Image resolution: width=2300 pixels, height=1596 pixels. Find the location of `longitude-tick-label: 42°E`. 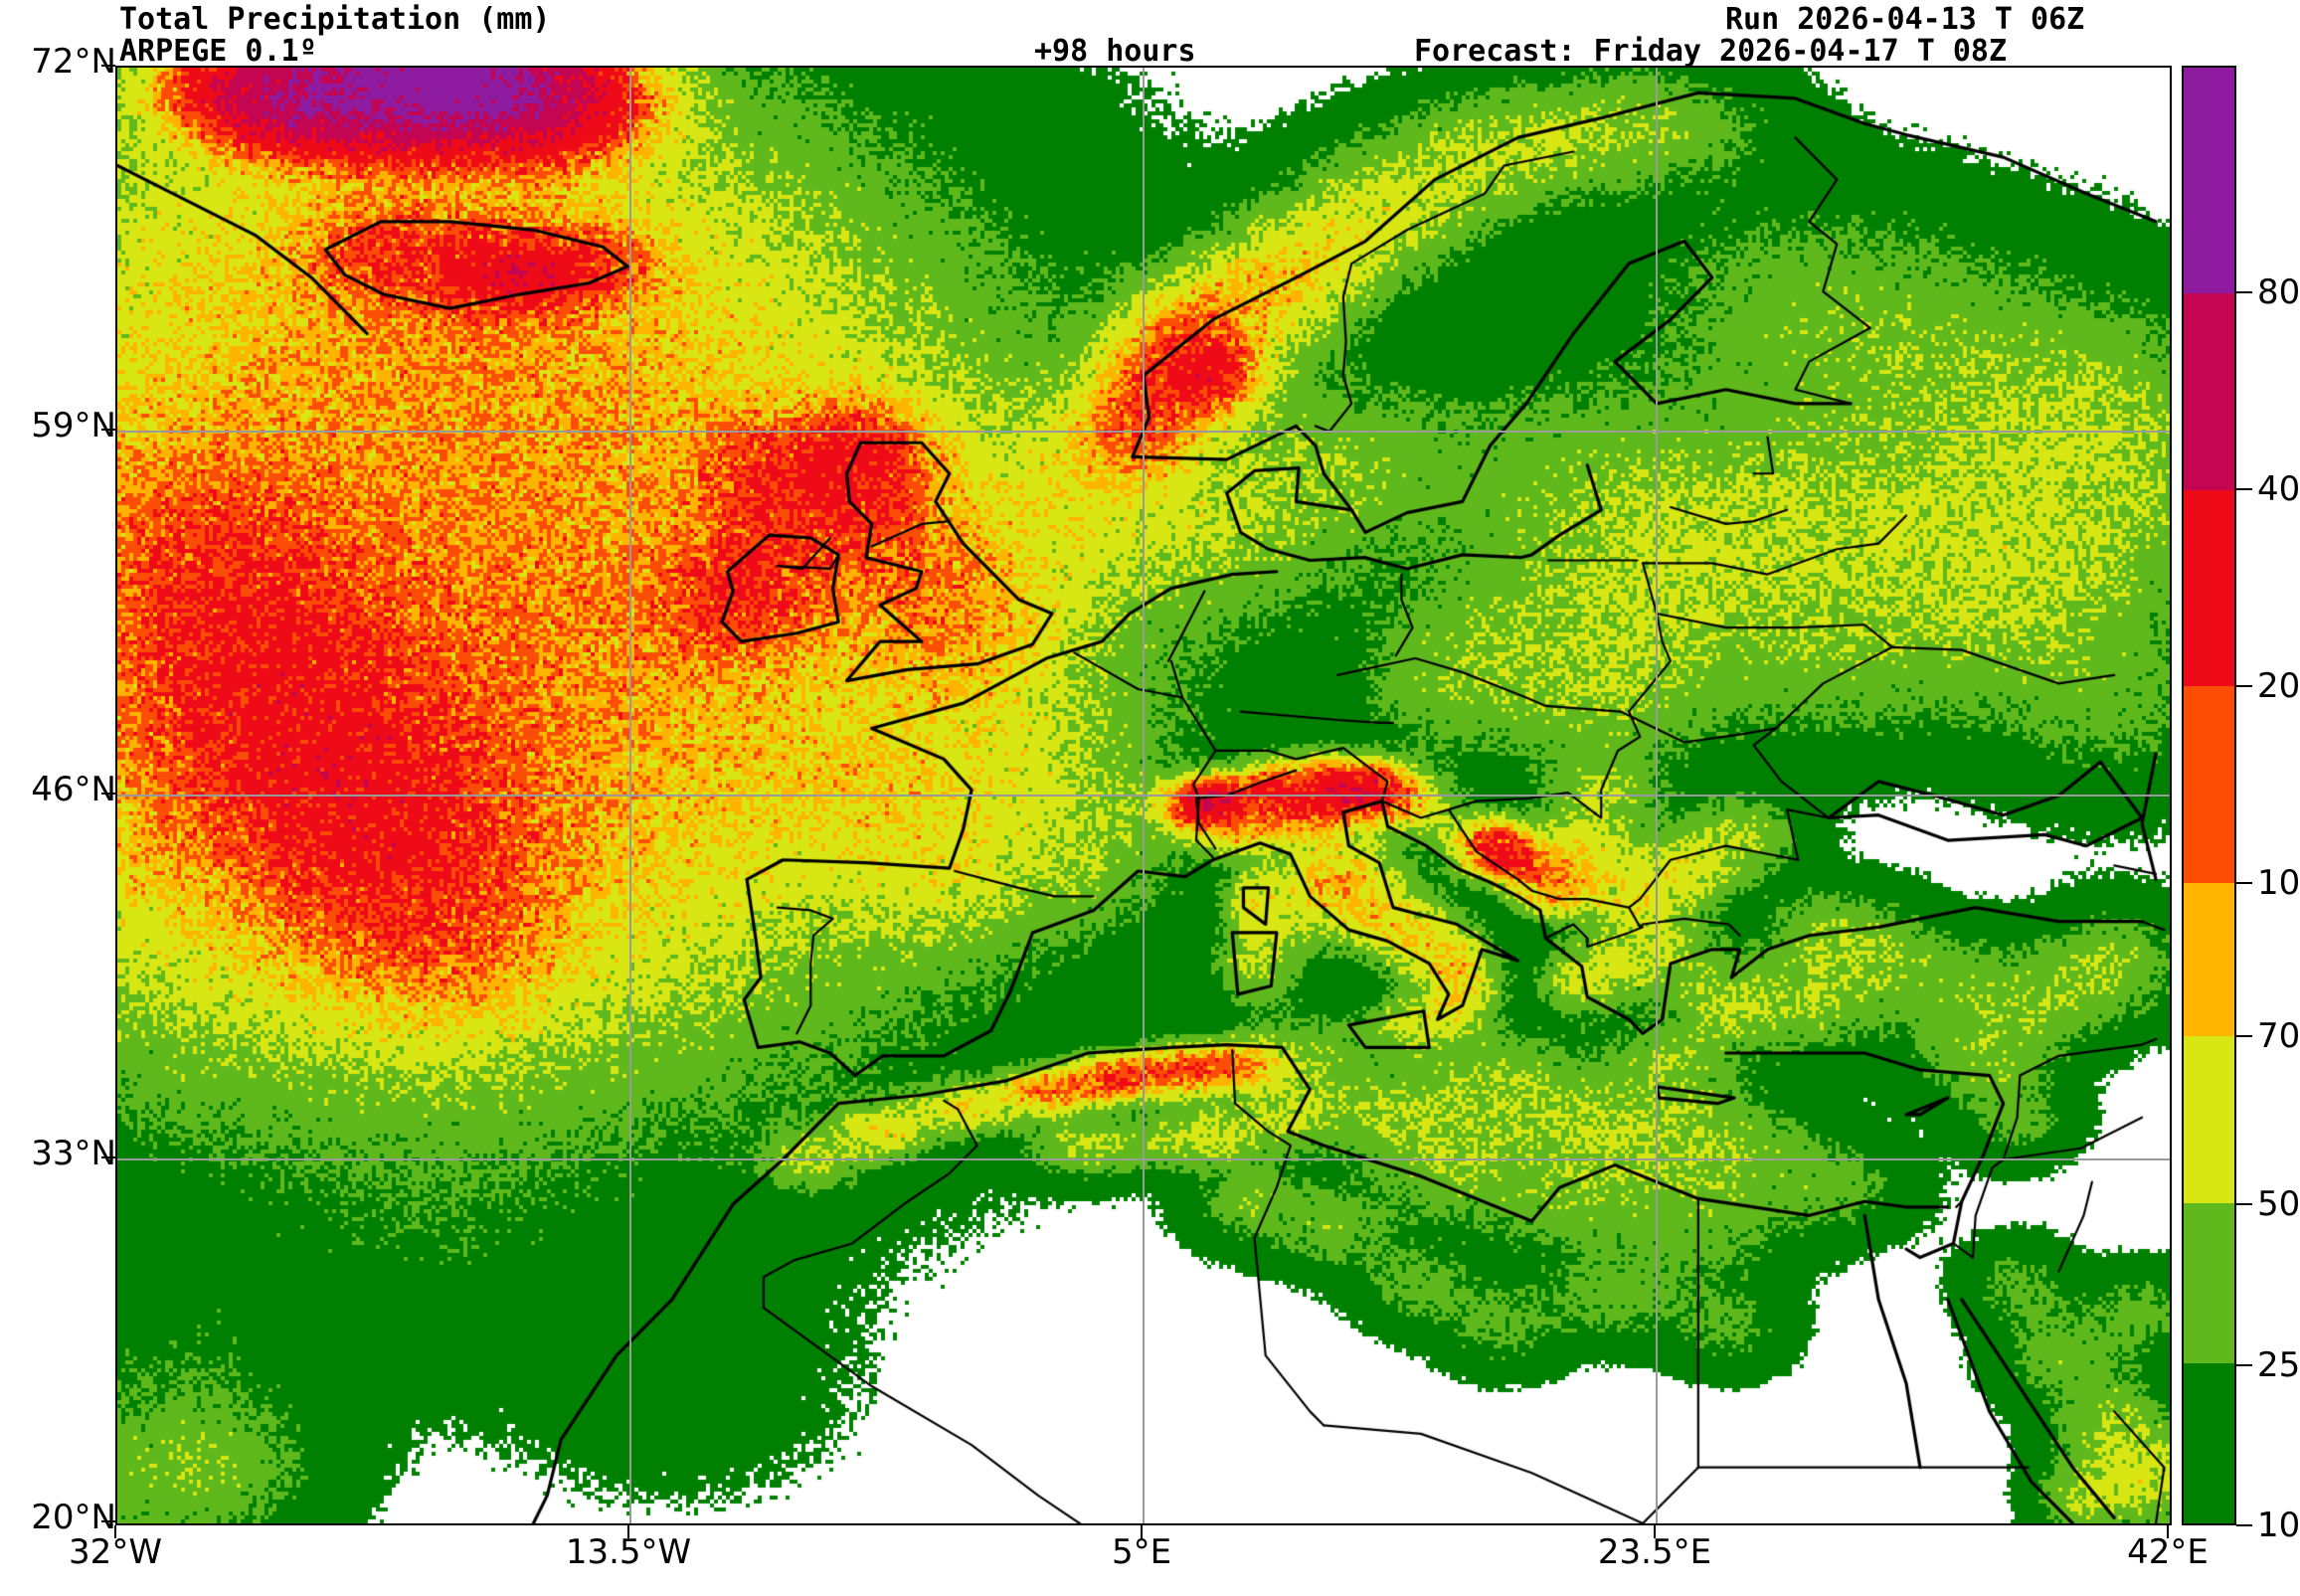

longitude-tick-label: 42°E is located at coordinates (2168, 1552).